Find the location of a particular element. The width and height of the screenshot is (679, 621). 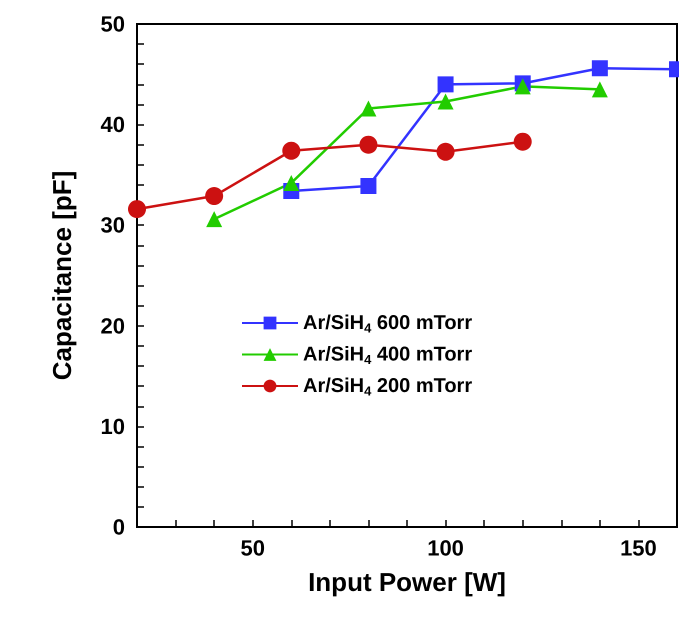

x-tick-label: 150 is located at coordinates (638, 548).